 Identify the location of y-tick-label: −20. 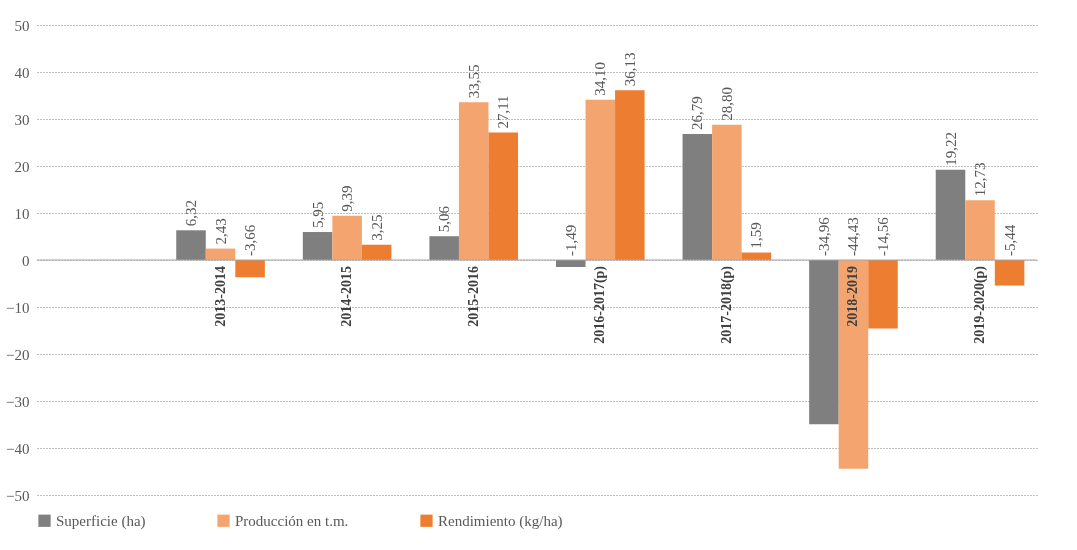
(18, 354).